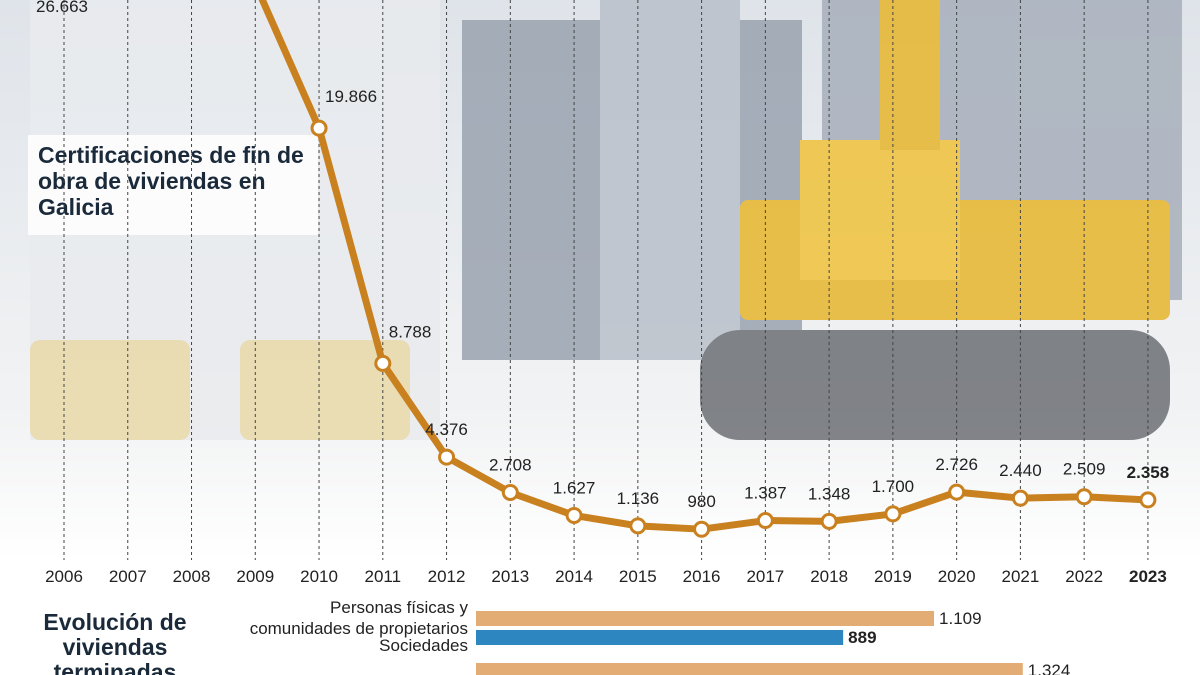  I want to click on data-label: 1.700, so click(893, 486).